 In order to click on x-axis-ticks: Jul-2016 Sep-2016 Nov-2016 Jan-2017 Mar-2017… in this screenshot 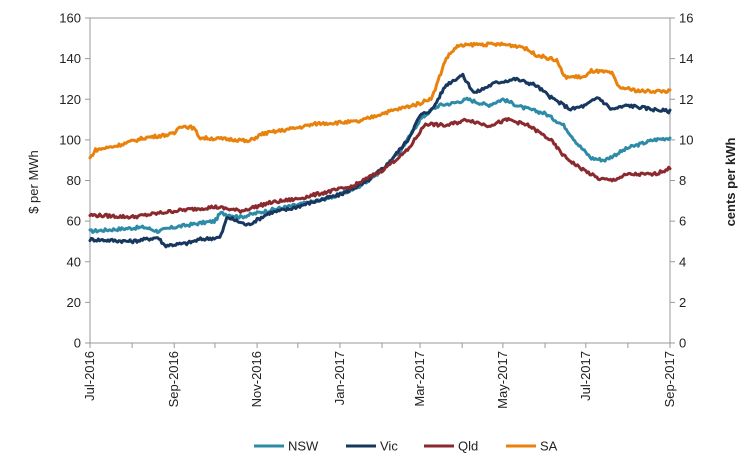, I will do `click(379, 376)`.